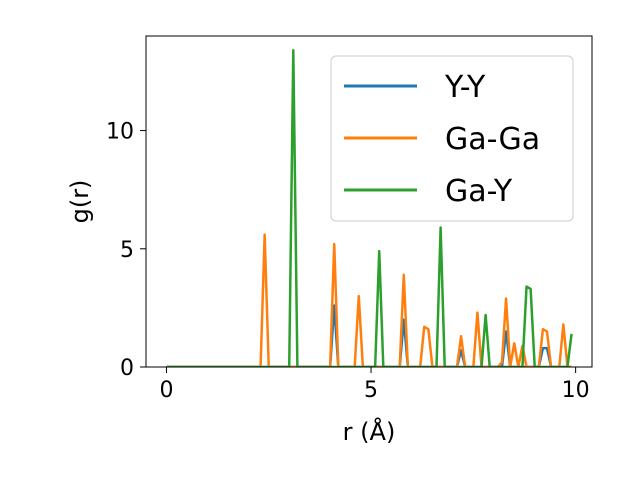 This screenshot has width=640, height=480. What do you see at coordinates (127, 368) in the screenshot?
I see `y-tick-label: 0` at bounding box center [127, 368].